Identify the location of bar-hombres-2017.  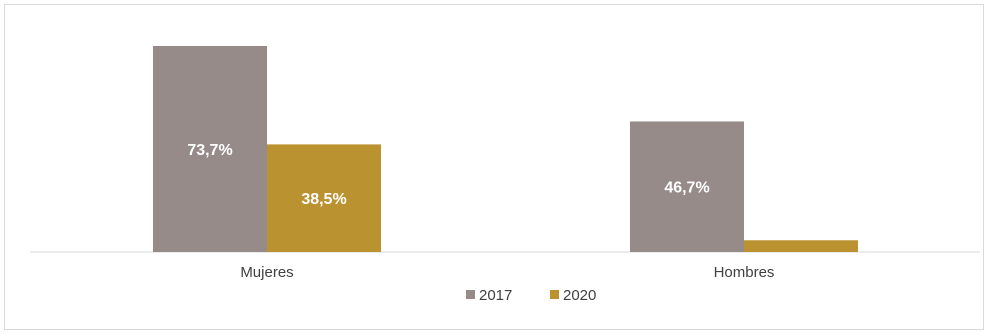
(687, 187).